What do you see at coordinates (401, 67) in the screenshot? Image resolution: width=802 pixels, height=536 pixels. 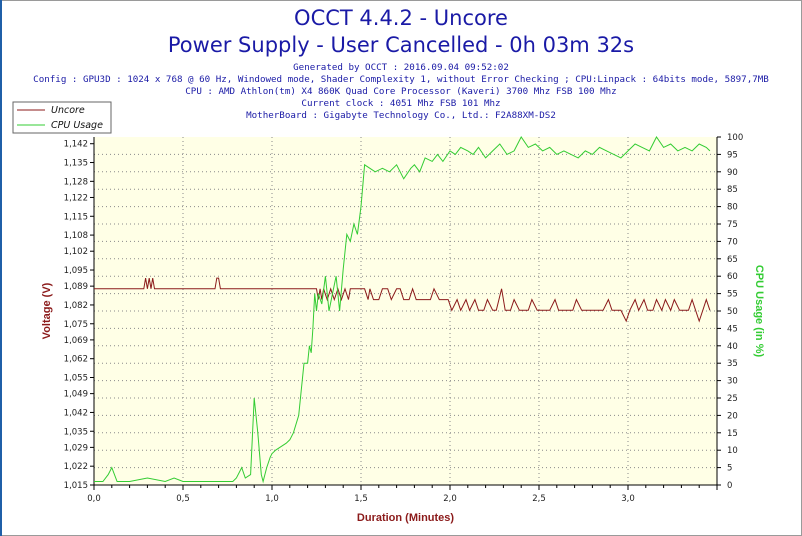 I see `generated-info: Generated by OCCT : 2016.09.04 09:52:02` at bounding box center [401, 67].